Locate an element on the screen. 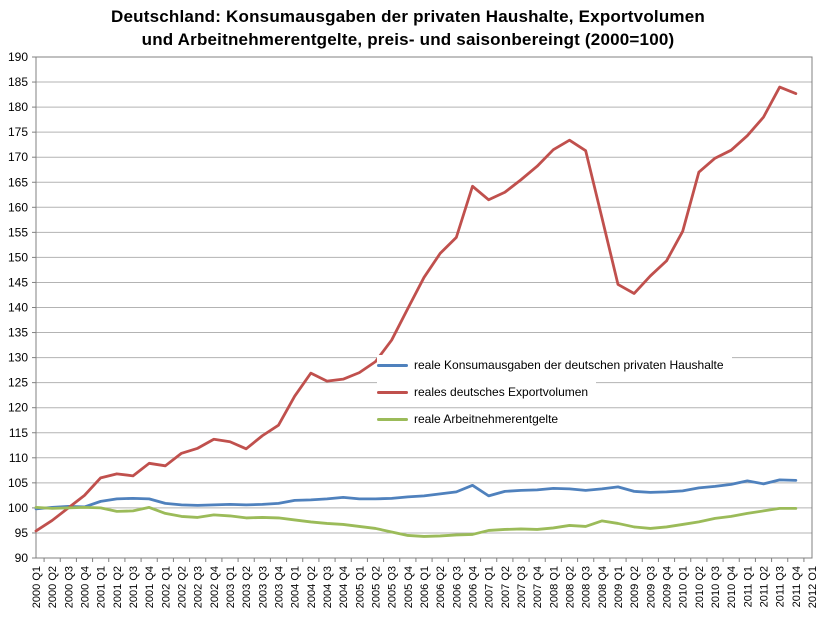 This screenshot has height=618, width=816. y-axis-tick-label: 95 is located at coordinates (22, 533).